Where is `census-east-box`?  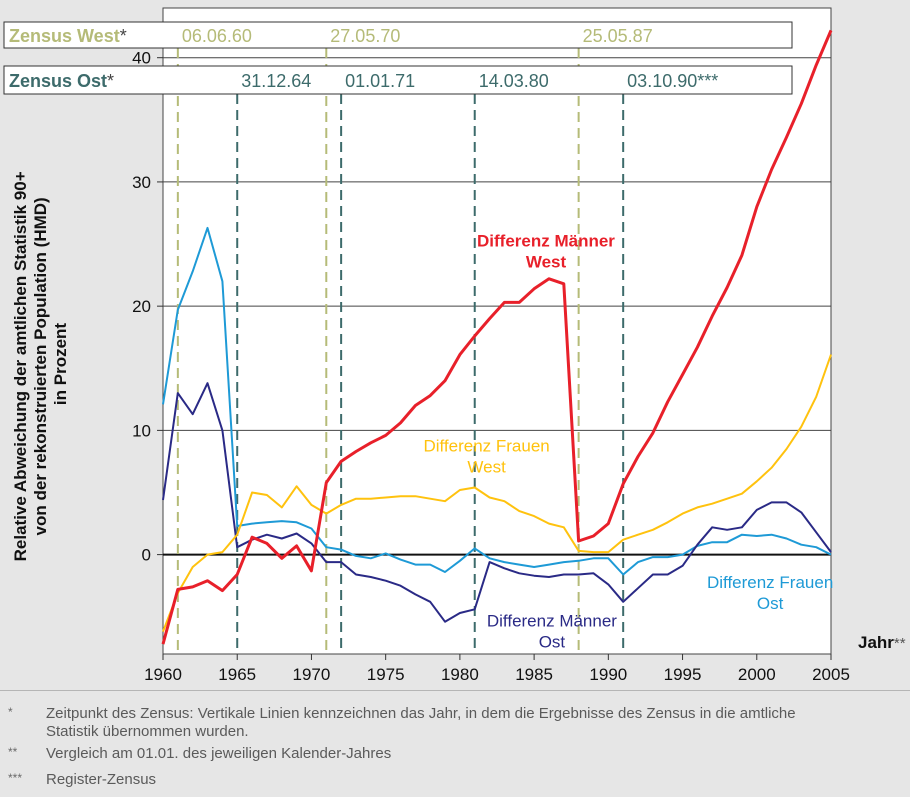 census-east-box is located at coordinates (398, 80).